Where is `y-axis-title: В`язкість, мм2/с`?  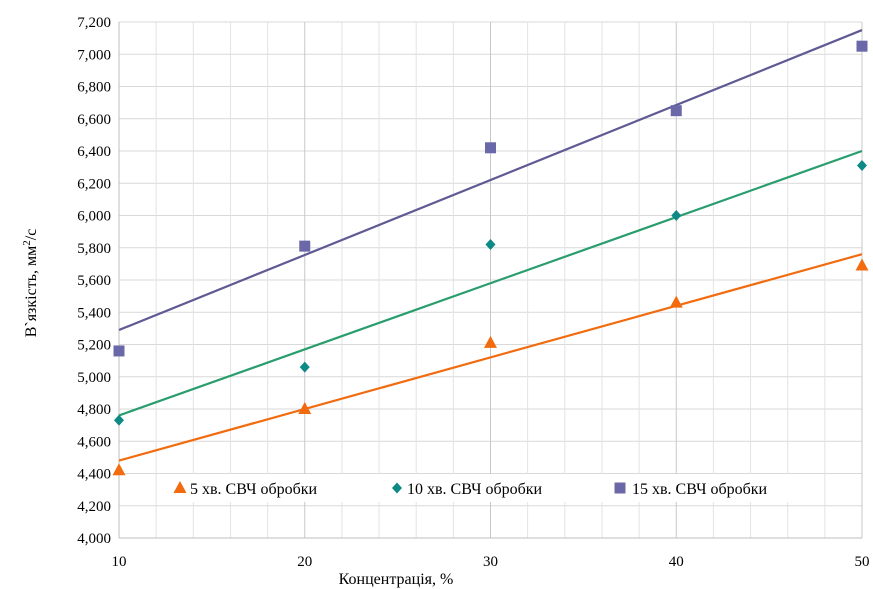
y-axis-title: В`язкість, мм2/с is located at coordinates (30, 283).